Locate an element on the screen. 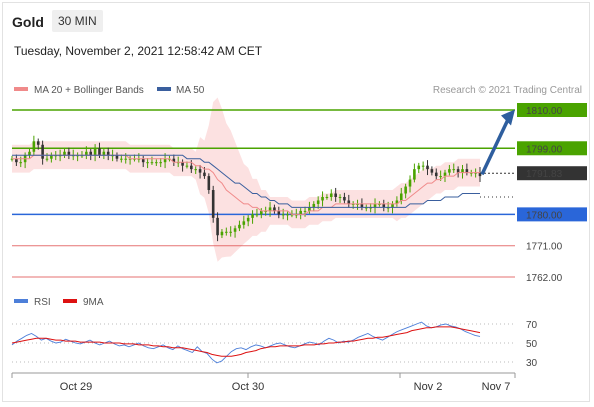  ma20-legend-swatch is located at coordinates (21, 89).